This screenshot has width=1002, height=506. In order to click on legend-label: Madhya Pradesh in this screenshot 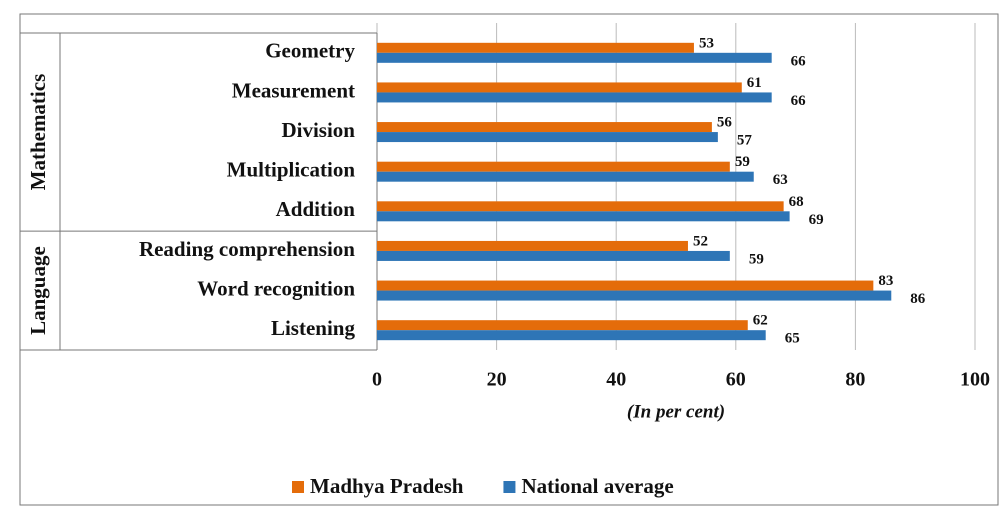, I will do `click(387, 486)`.